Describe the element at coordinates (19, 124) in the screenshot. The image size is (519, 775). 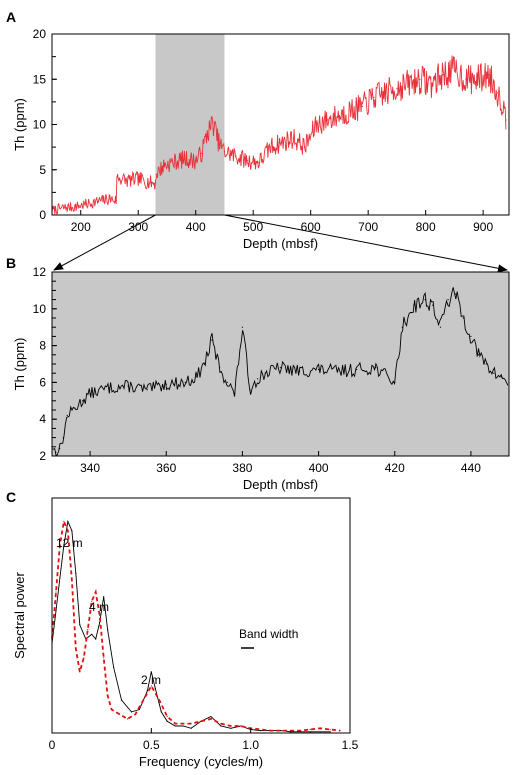
I see `panel-a-ylabel: Th (ppm)` at that location.